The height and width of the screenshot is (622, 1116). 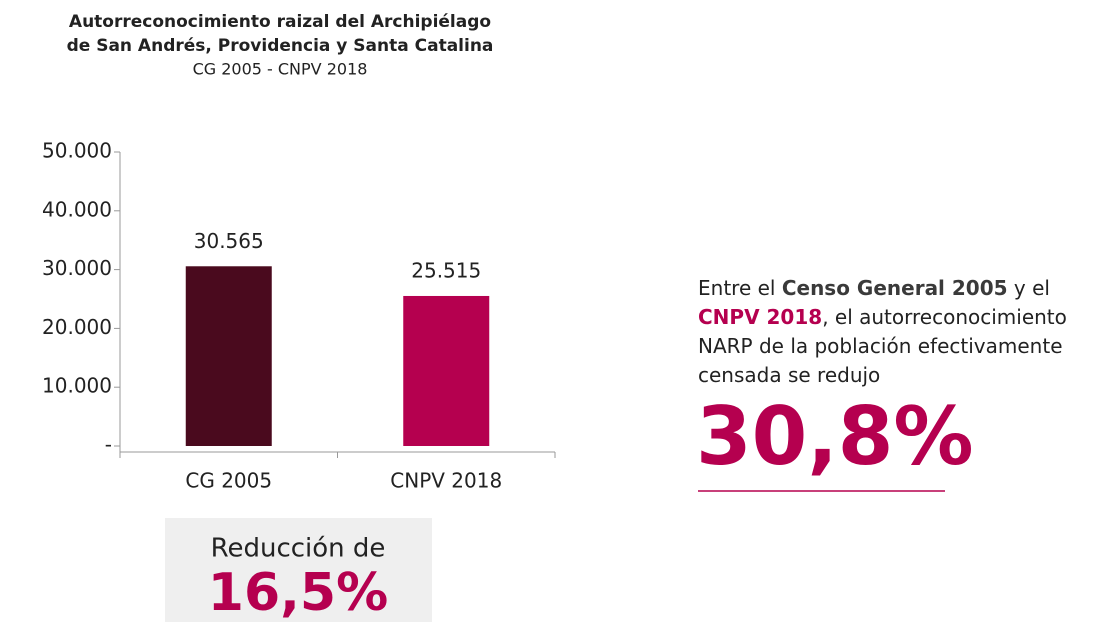 What do you see at coordinates (740, 288) in the screenshot?
I see `note-segment: Entre el` at bounding box center [740, 288].